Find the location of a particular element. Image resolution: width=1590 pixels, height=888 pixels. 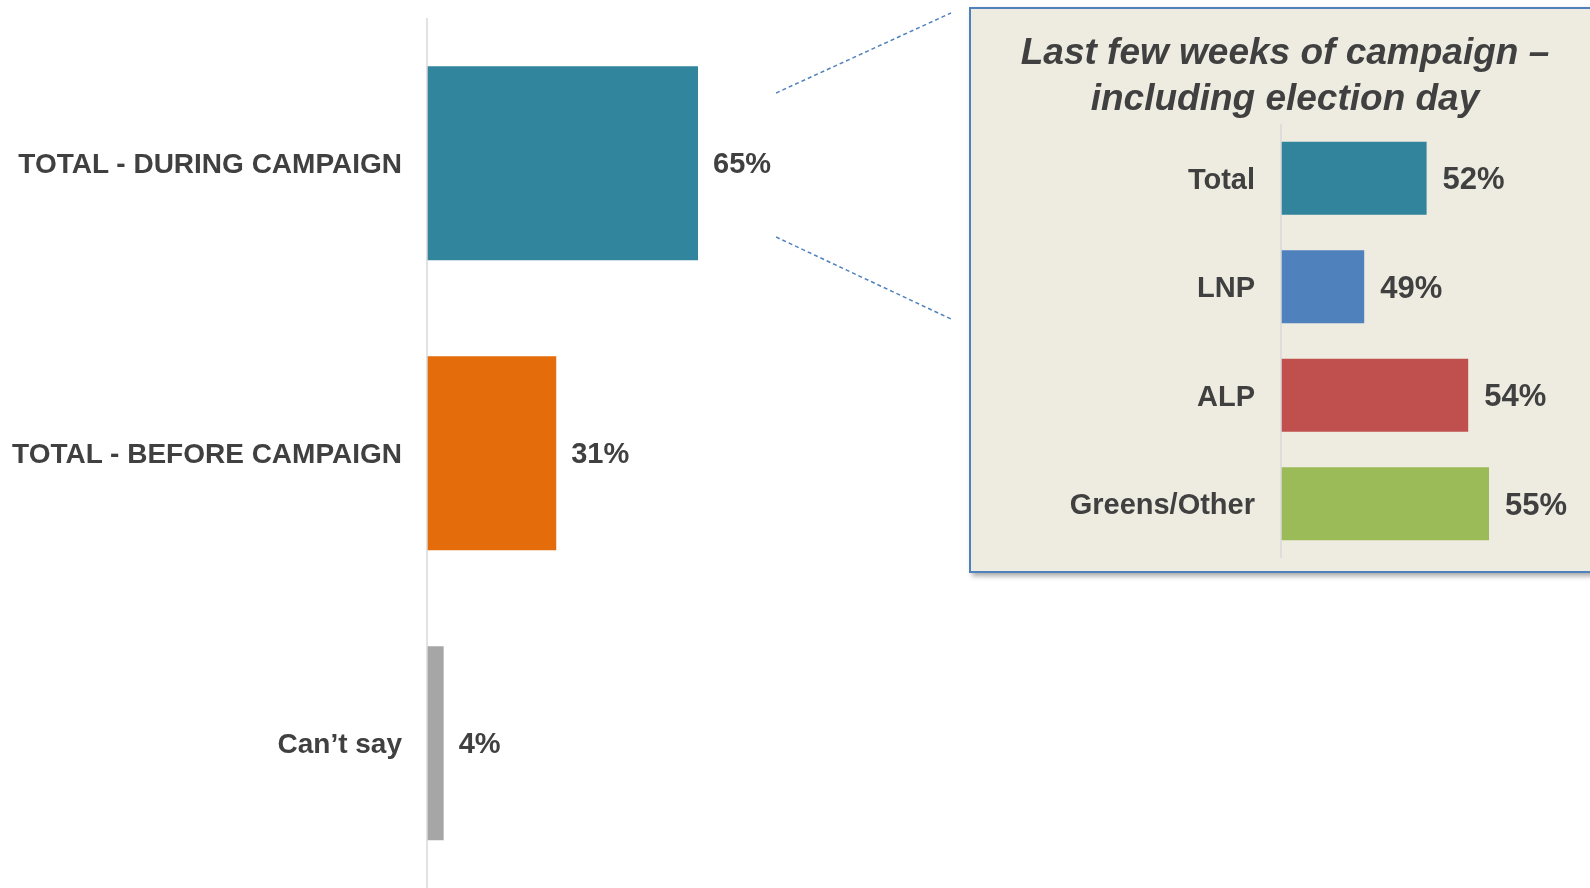

data-label: 54% is located at coordinates (1515, 396).